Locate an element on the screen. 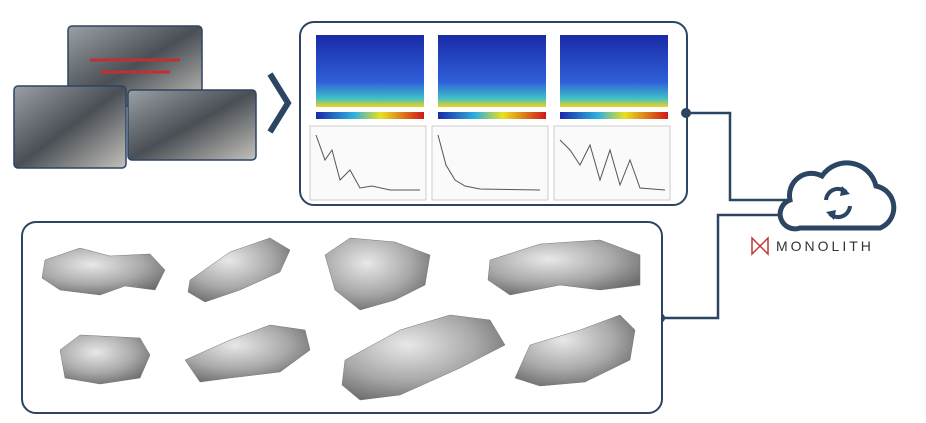 Image resolution: width=926 pixels, height=423 pixels. chevron is located at coordinates (279, 103).